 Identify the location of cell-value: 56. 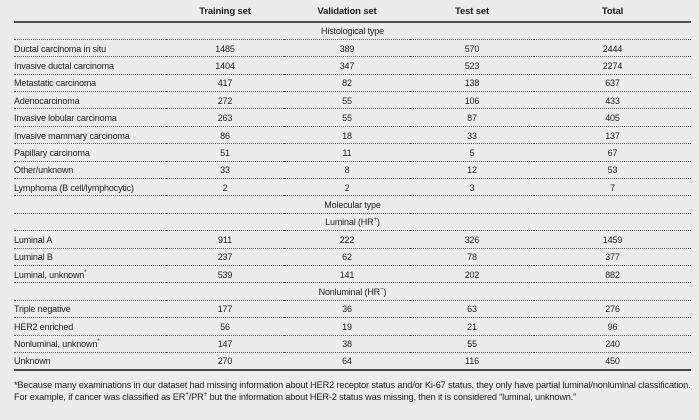
(225, 326).